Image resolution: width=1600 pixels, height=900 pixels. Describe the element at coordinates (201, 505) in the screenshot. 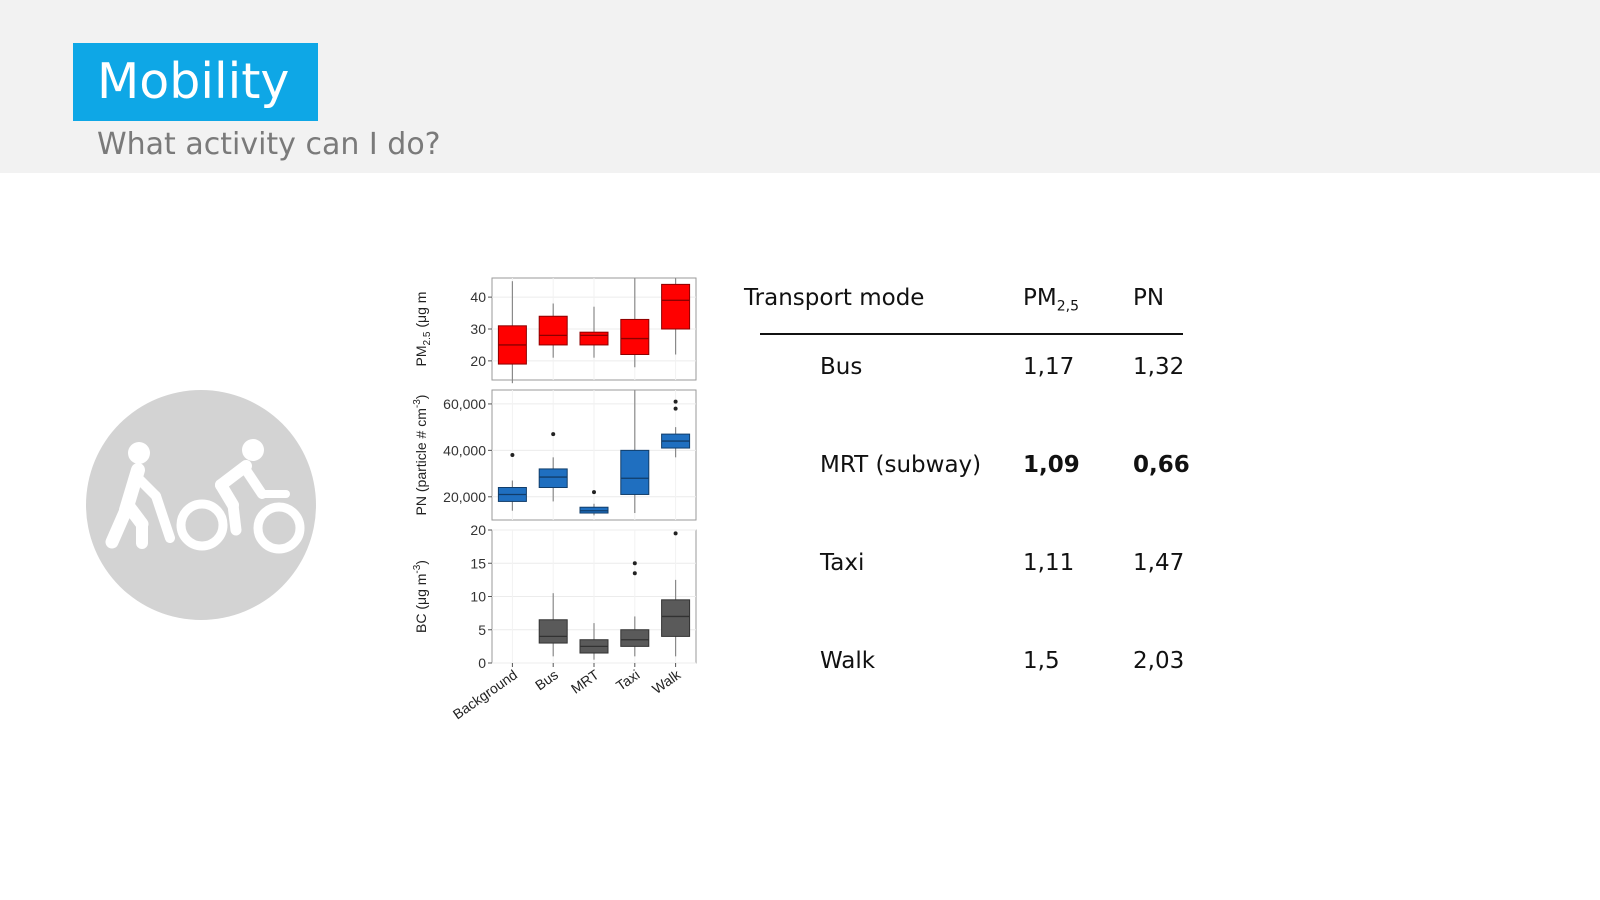

I see `walk-and-bike-icon` at that location.